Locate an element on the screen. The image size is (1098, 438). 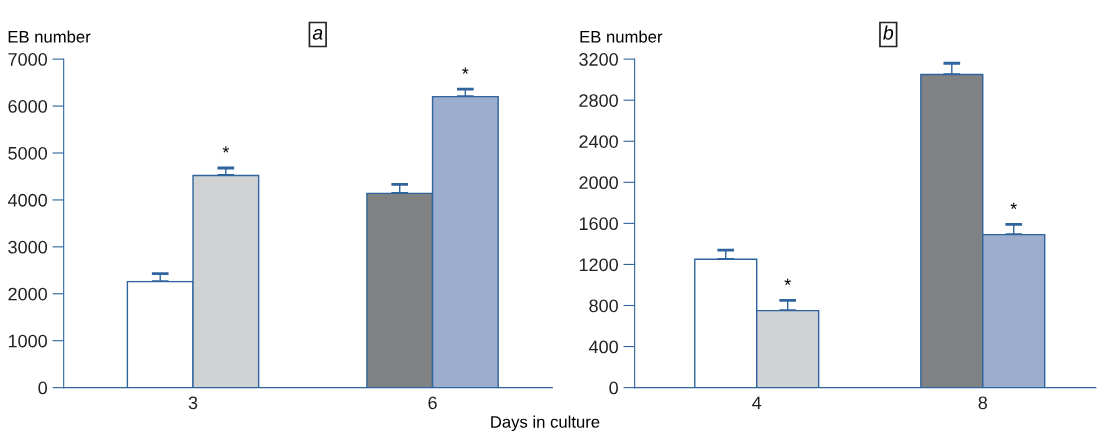
y-tick-label: 1600 is located at coordinates (598, 224).